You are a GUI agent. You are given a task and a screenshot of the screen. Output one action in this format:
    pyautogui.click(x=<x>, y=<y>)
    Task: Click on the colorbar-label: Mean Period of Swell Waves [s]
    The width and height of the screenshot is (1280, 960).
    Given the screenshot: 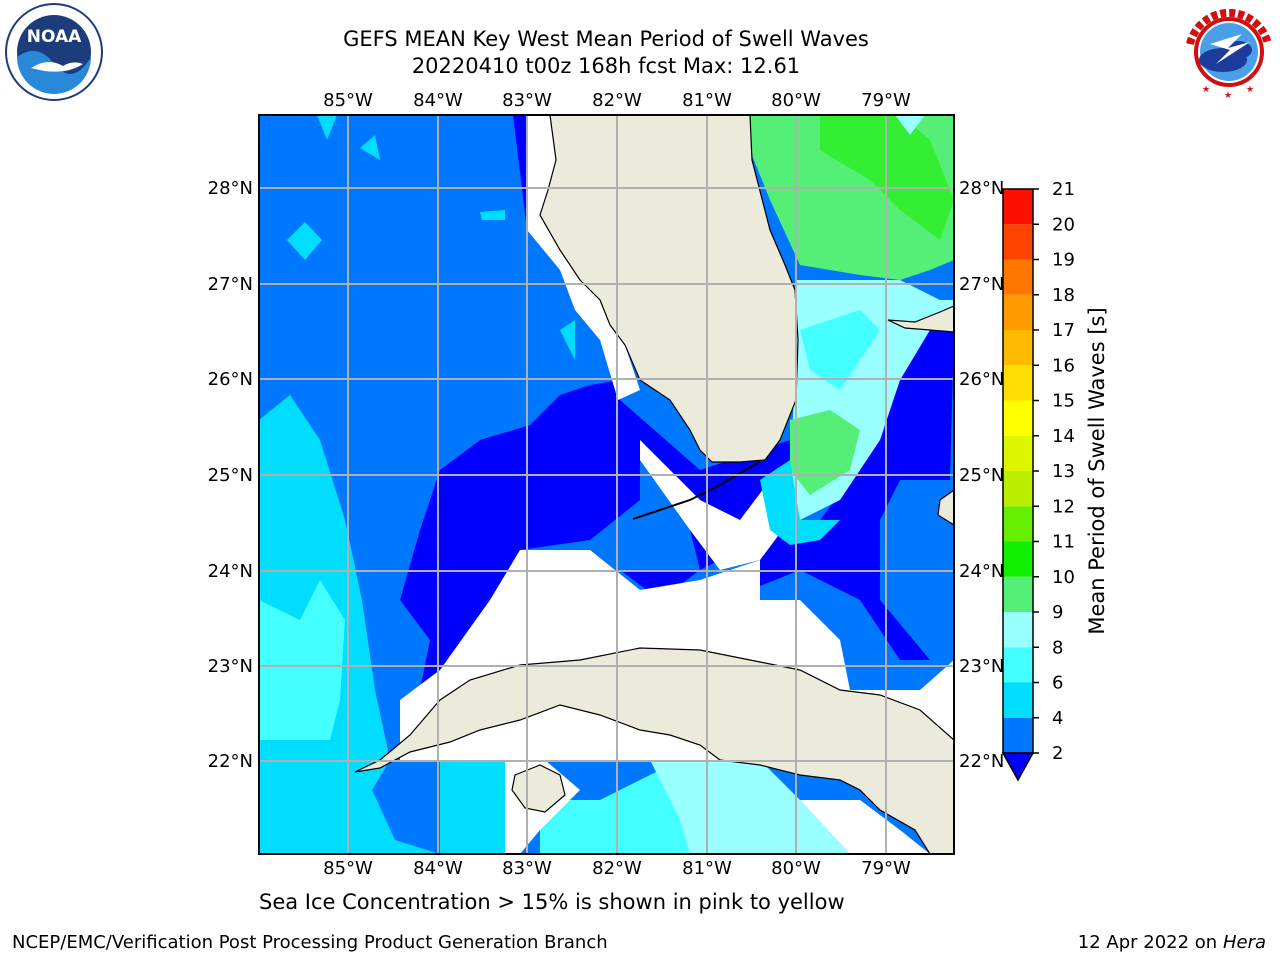 What is the action you would take?
    pyautogui.click(x=1097, y=471)
    